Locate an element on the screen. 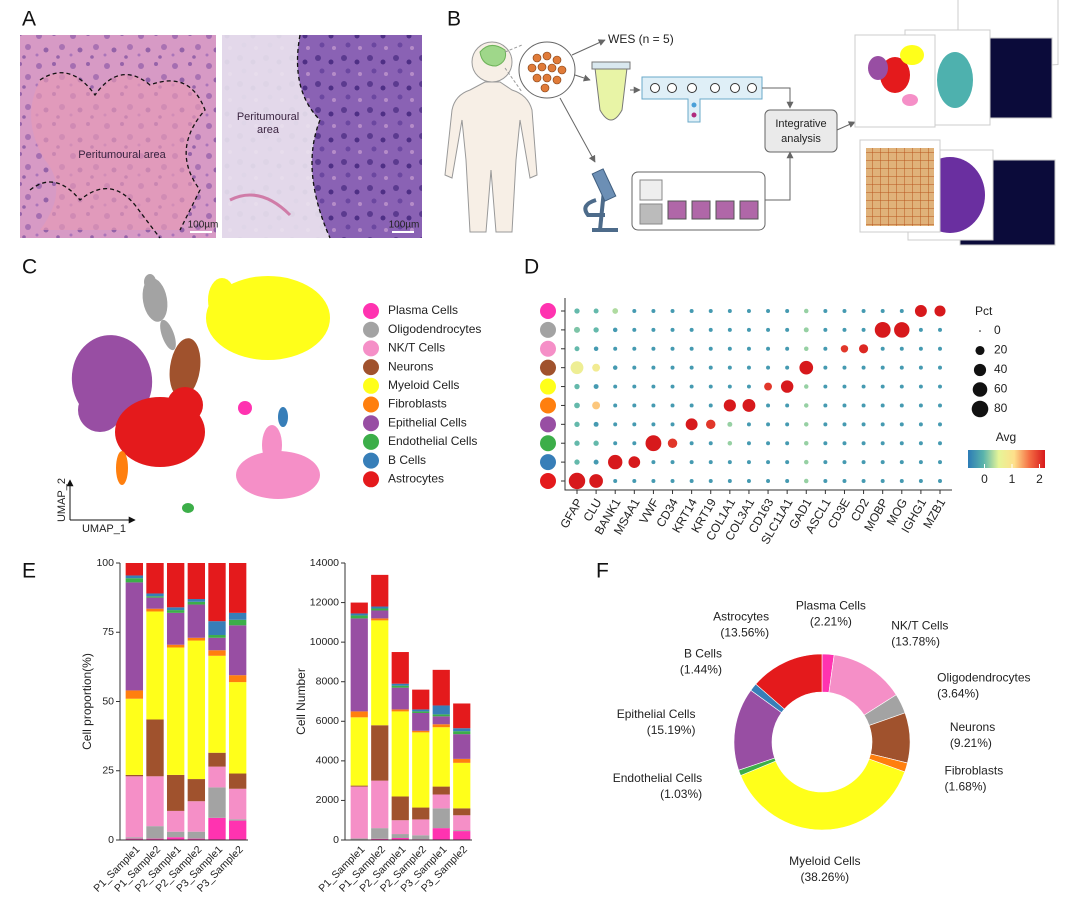 This screenshot has width=1080, height=900. umap-x-label: UMAP_1 is located at coordinates (104, 529).